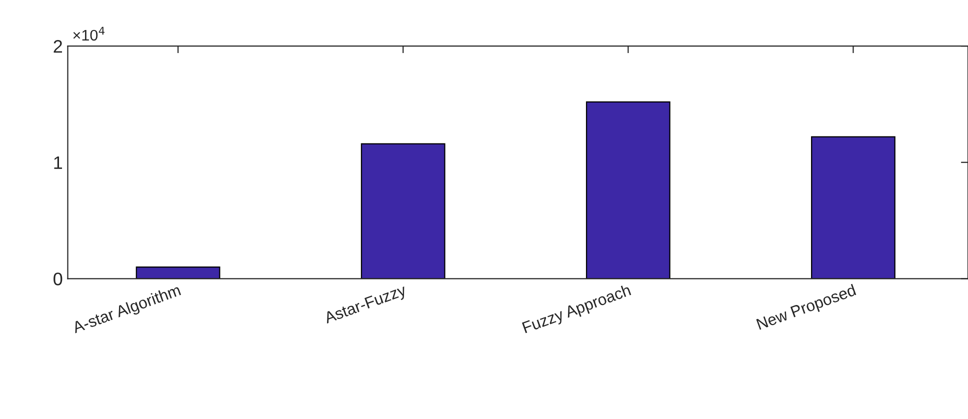  Describe the element at coordinates (58, 279) in the screenshot. I see `y-tick-label: 0` at that location.